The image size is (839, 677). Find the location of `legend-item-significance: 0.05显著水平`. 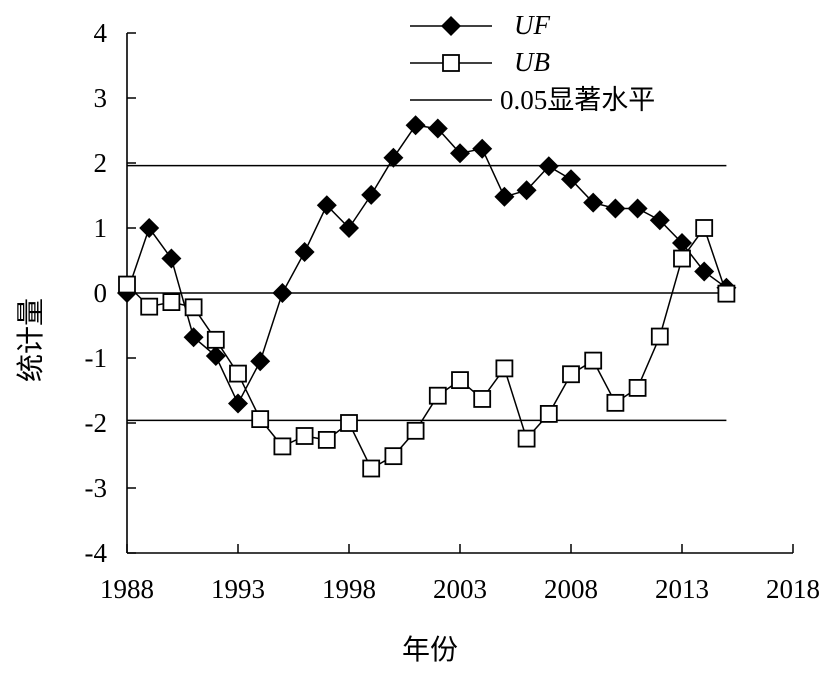

legend-item-significance: 0.05显著水平 is located at coordinates (532, 100).